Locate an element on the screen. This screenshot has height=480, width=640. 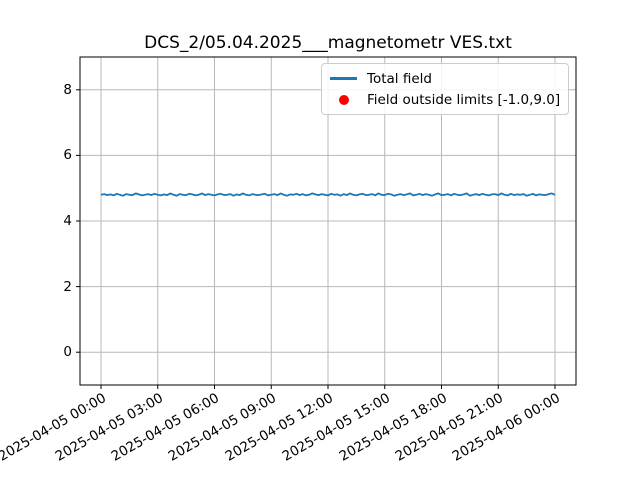
y-tick-label: 6 is located at coordinates (67, 155).